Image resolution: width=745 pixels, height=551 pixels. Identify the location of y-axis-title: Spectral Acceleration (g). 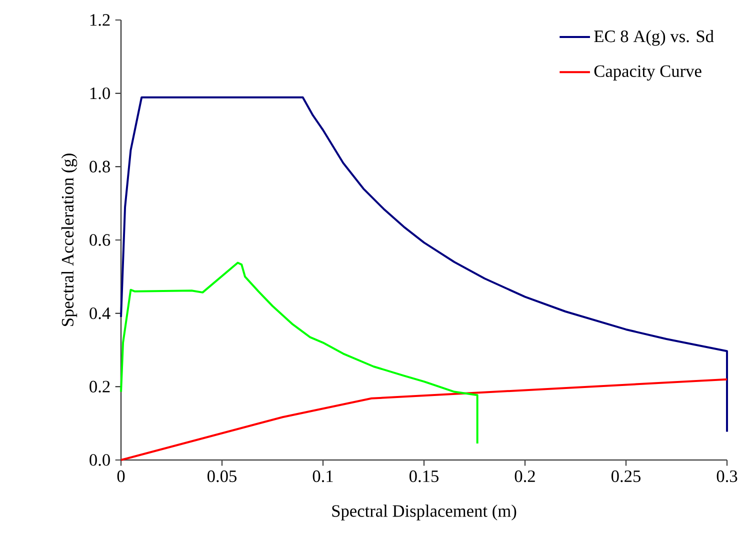
(69, 240).